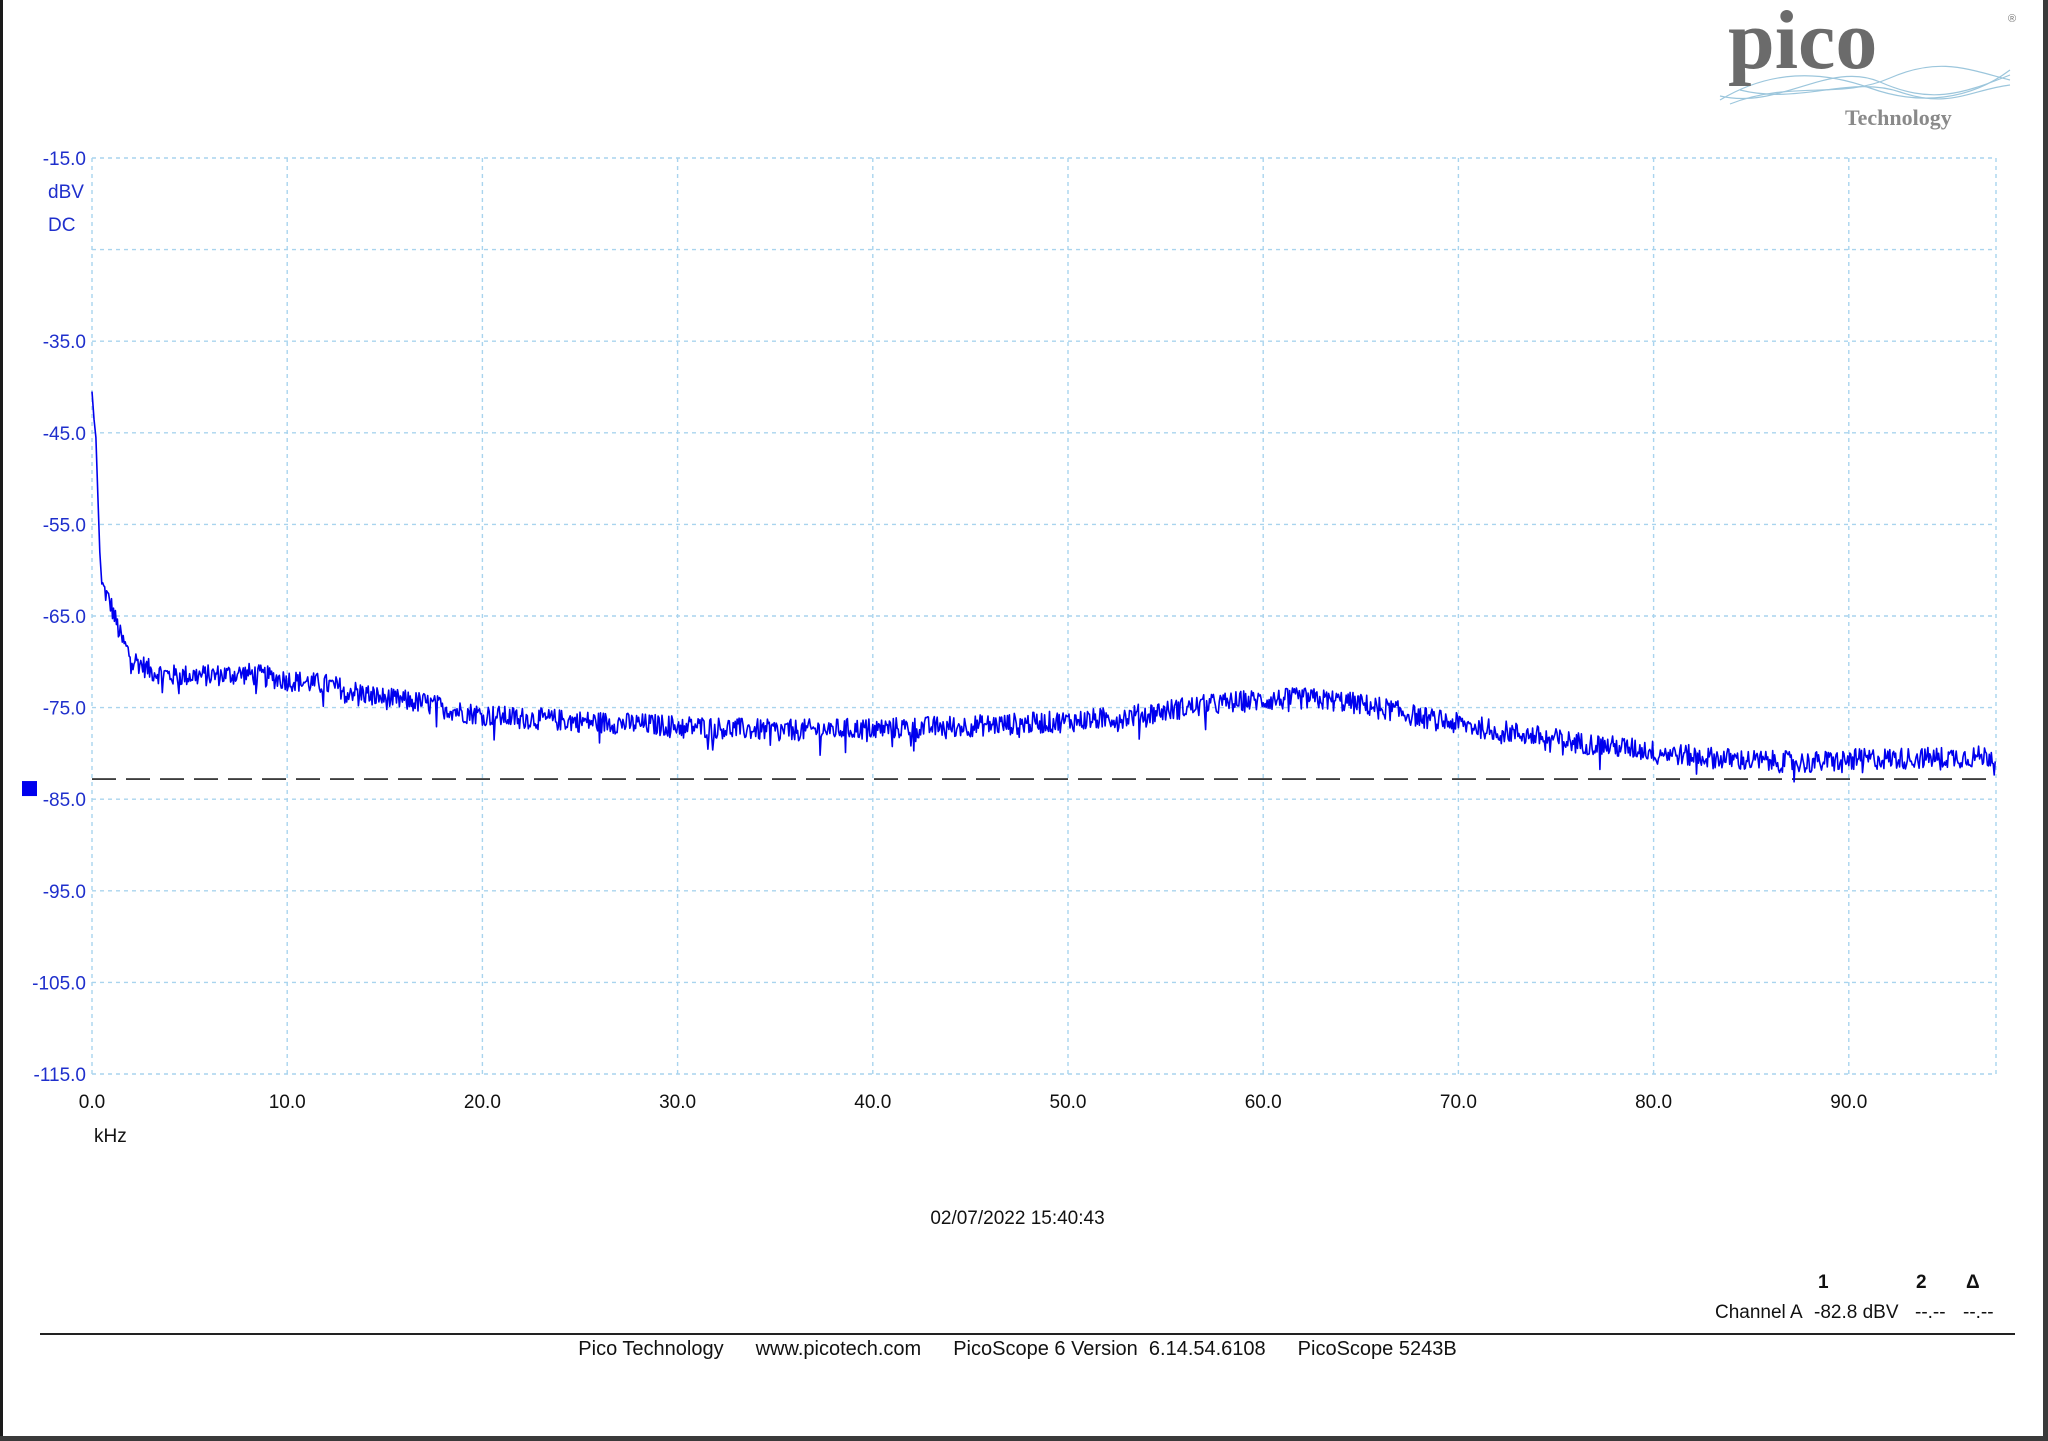 The width and height of the screenshot is (2048, 1441). What do you see at coordinates (64, 342) in the screenshot?
I see `y-tick-label: -35.0` at bounding box center [64, 342].